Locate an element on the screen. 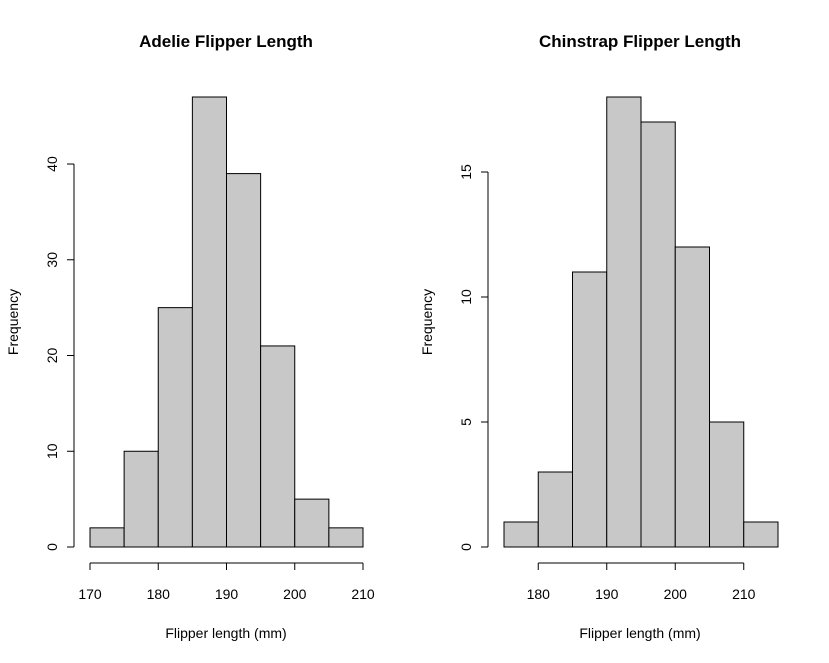 The width and height of the screenshot is (829, 663). y-axis: 0 5 10 15 is located at coordinates (473, 357).